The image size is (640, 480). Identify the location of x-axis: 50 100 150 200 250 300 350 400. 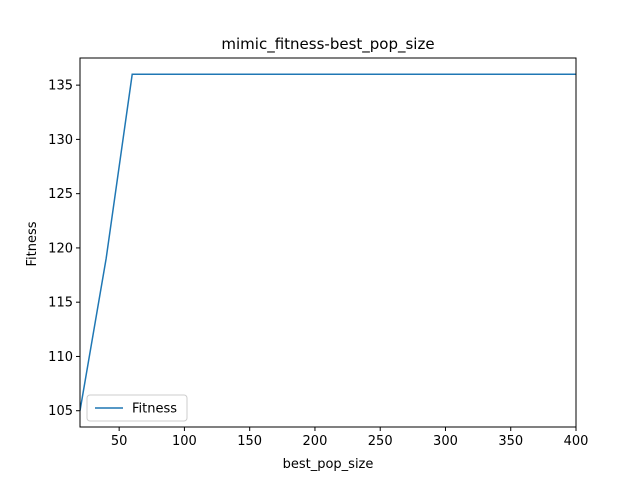
(350, 438).